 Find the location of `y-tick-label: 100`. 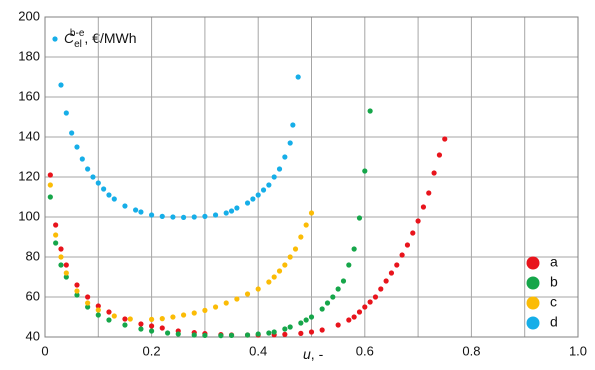

y-tick-label: 100 is located at coordinates (29, 215).